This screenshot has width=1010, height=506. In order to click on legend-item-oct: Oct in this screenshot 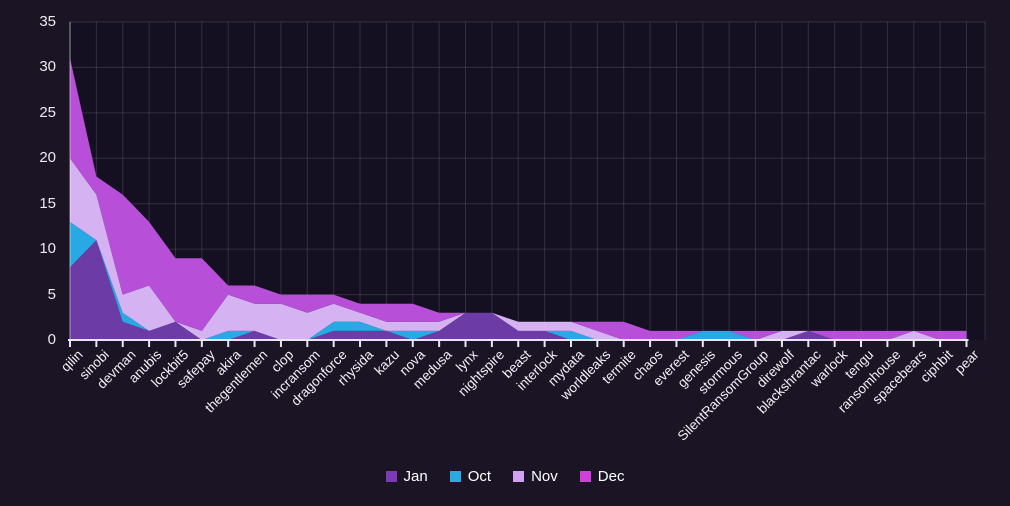, I will do `click(470, 476)`.